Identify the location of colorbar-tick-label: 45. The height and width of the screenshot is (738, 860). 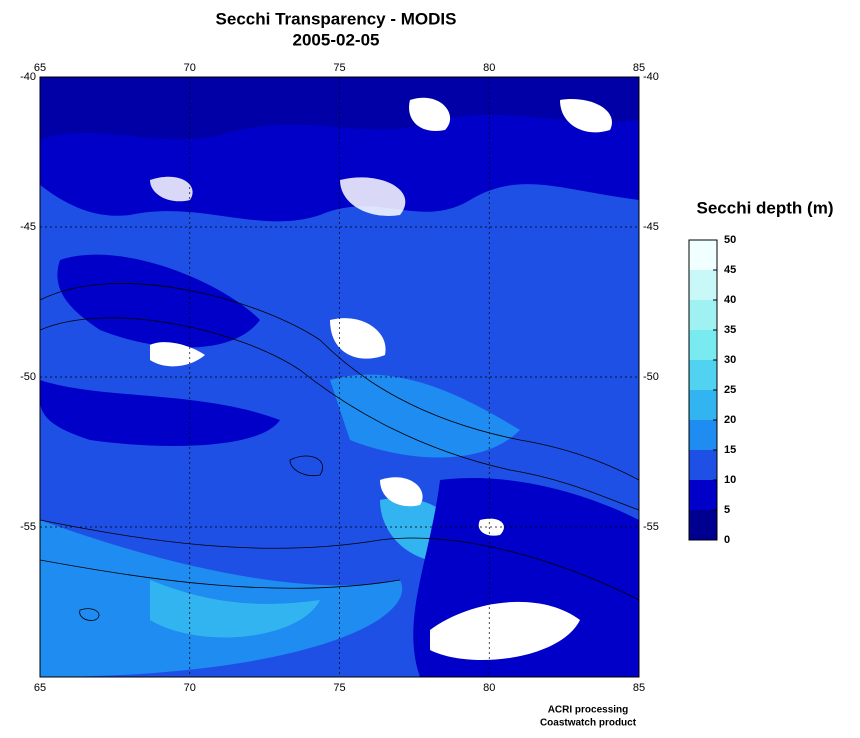
(730, 270).